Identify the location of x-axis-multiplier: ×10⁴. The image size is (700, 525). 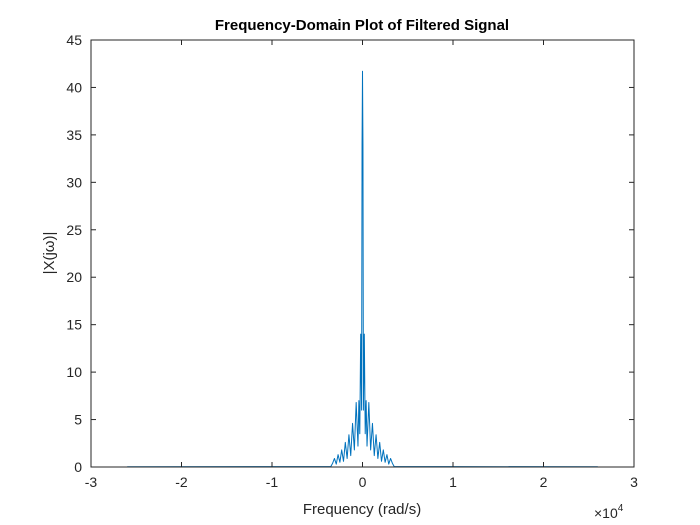
(609, 512).